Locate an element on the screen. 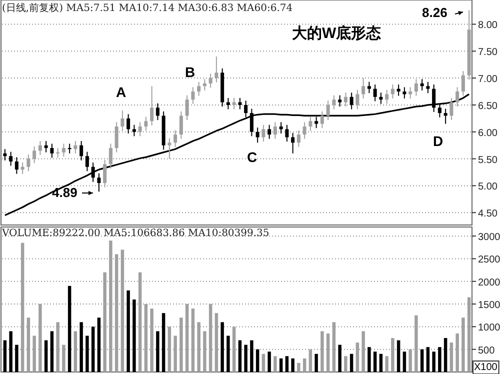 Image resolution: width=500 pixels, height=374 pixels. y-tick-label: 4.50 is located at coordinates (488, 214).